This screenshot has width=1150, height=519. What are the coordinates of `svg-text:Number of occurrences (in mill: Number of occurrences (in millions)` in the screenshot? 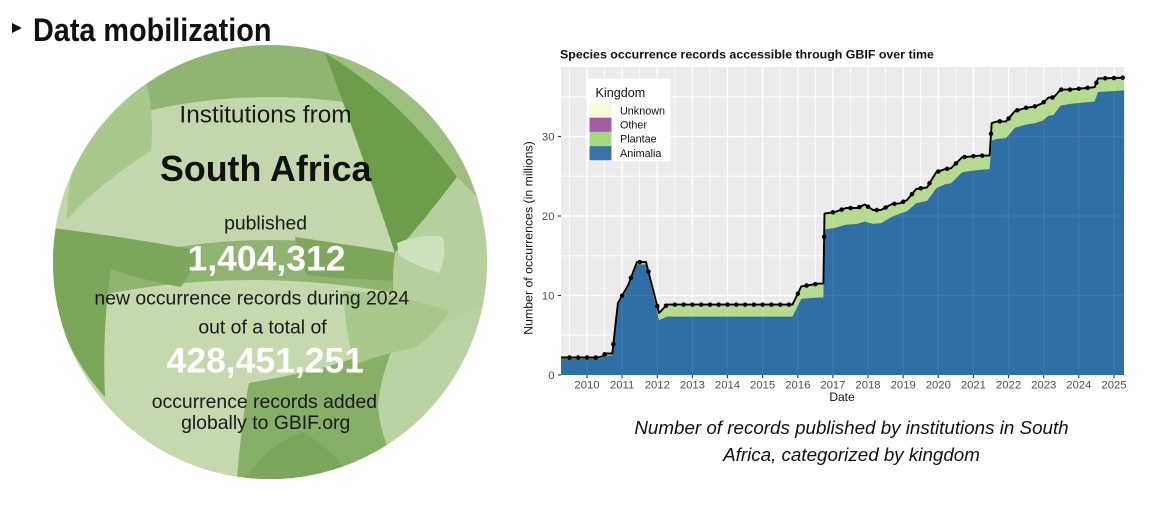 It's located at (529, 237).